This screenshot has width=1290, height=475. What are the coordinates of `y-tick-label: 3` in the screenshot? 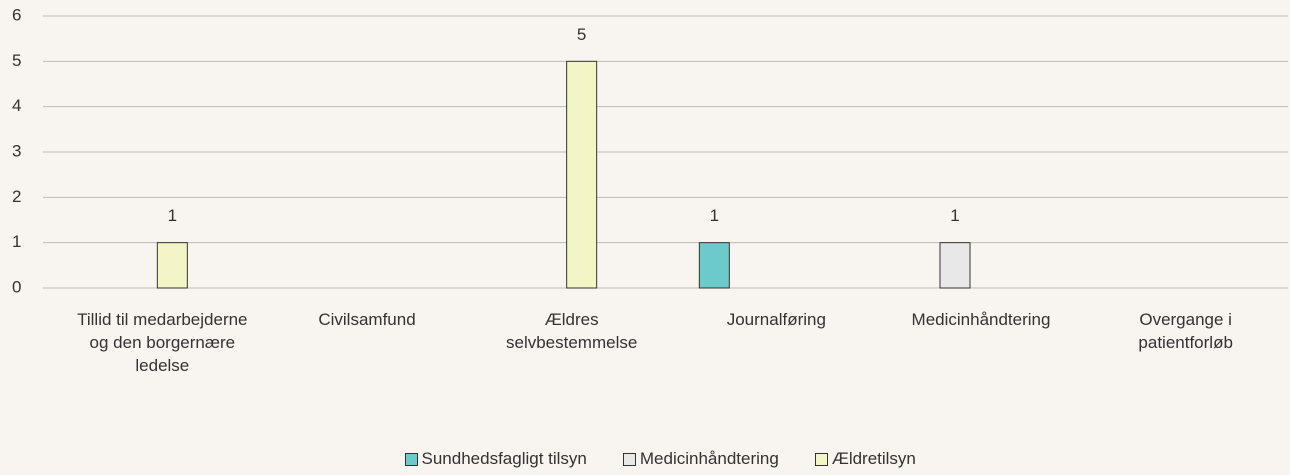 It's located at (16, 150).